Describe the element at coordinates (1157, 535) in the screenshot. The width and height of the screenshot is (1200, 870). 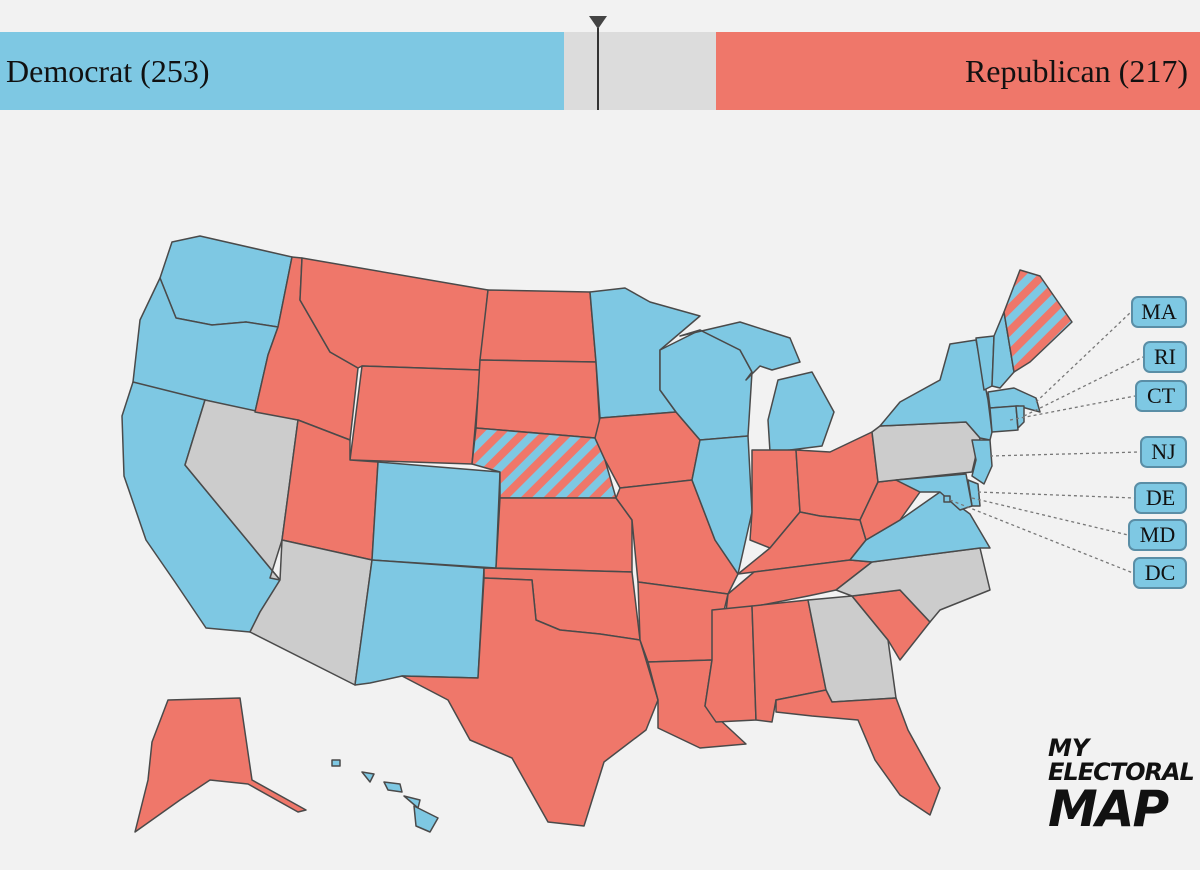
I see `callout-MD: MD` at that location.